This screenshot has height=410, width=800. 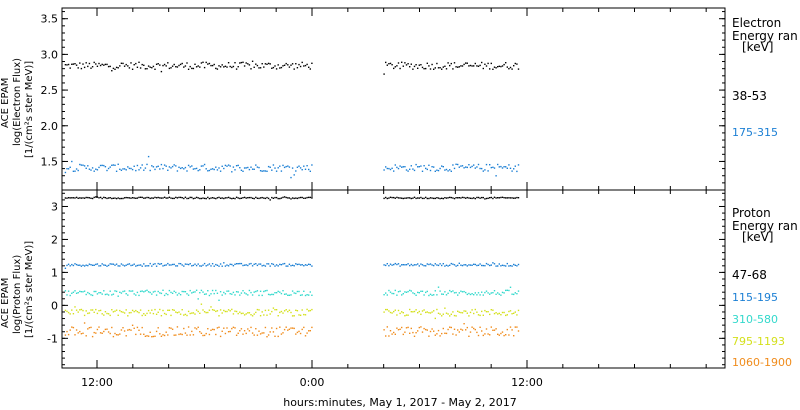 I want to click on y-tick-label: 1.5, so click(x=50, y=161).